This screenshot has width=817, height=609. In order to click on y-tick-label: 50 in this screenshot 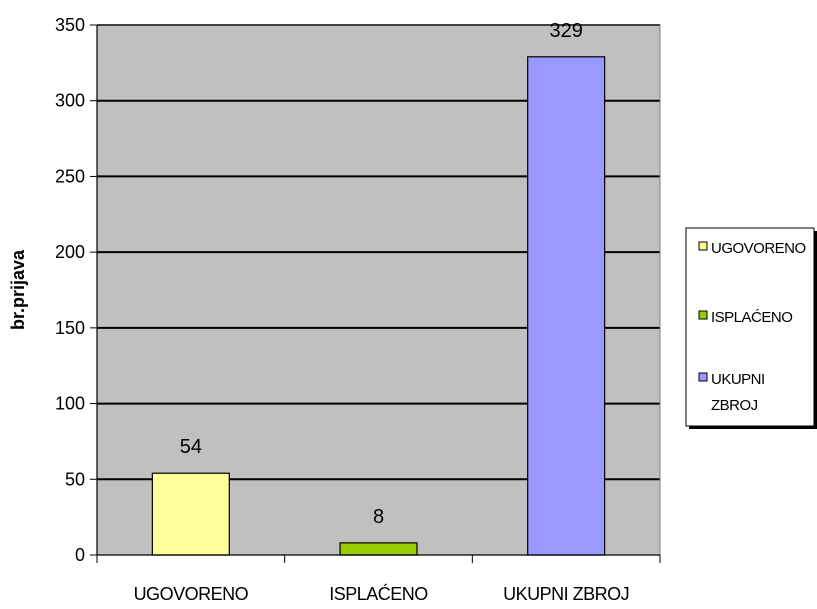, I will do `click(75, 479)`.